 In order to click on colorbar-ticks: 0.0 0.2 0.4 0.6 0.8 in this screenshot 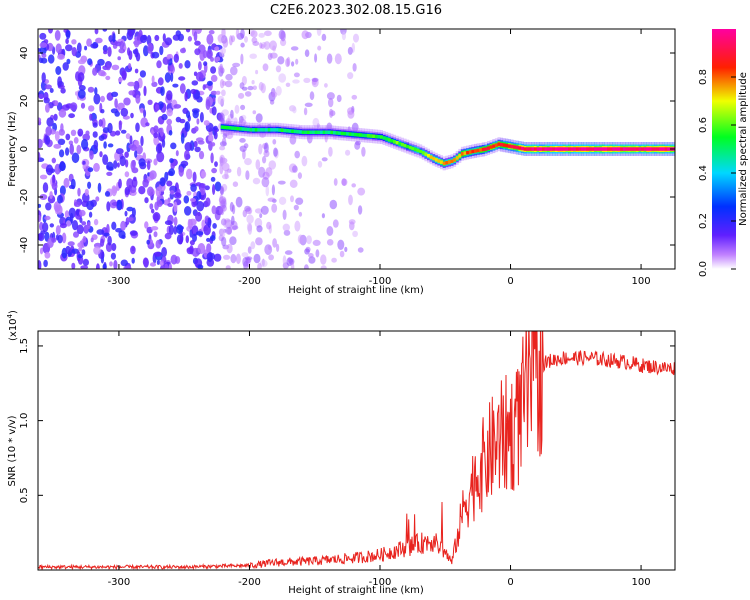, I will do `click(717, 173)`.